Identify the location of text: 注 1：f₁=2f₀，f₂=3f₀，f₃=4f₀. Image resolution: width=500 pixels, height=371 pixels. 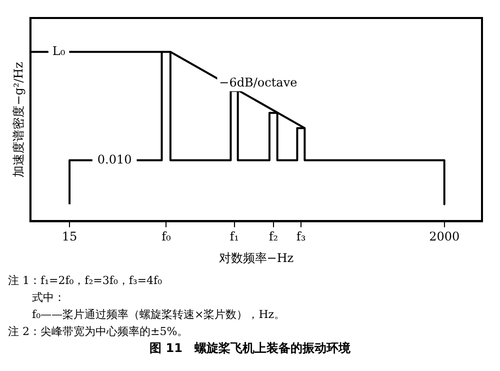
(86, 281).